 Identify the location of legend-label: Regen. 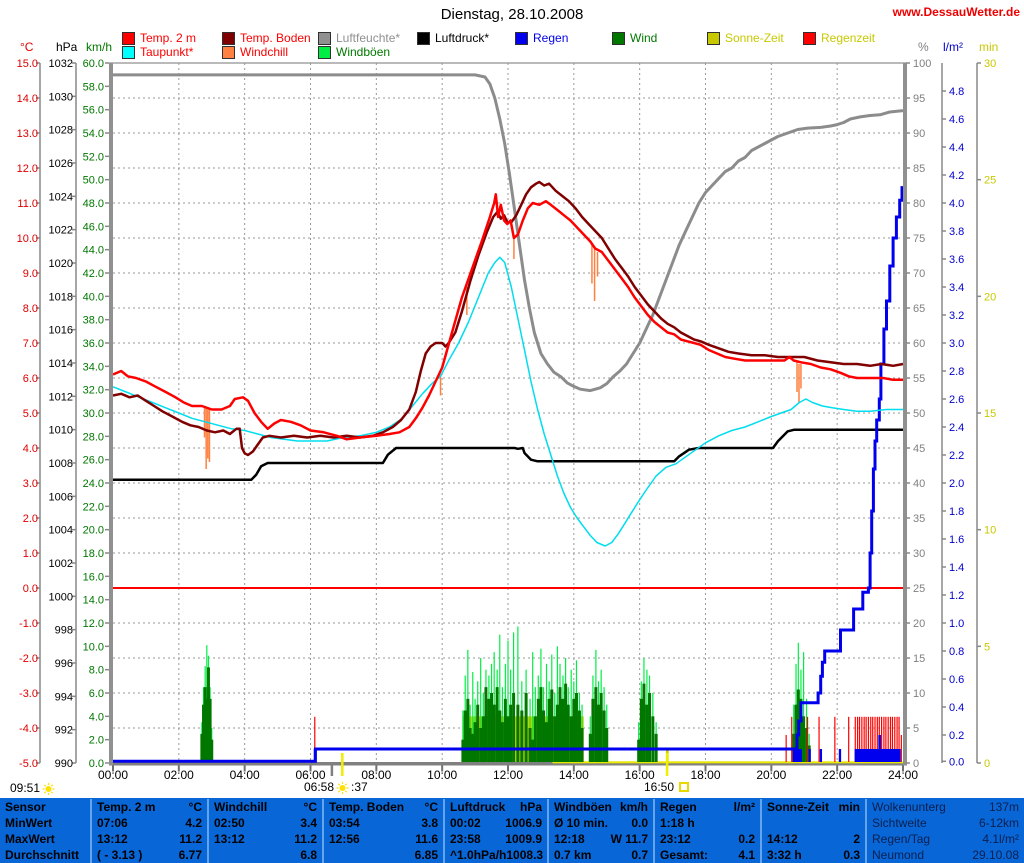
(551, 38).